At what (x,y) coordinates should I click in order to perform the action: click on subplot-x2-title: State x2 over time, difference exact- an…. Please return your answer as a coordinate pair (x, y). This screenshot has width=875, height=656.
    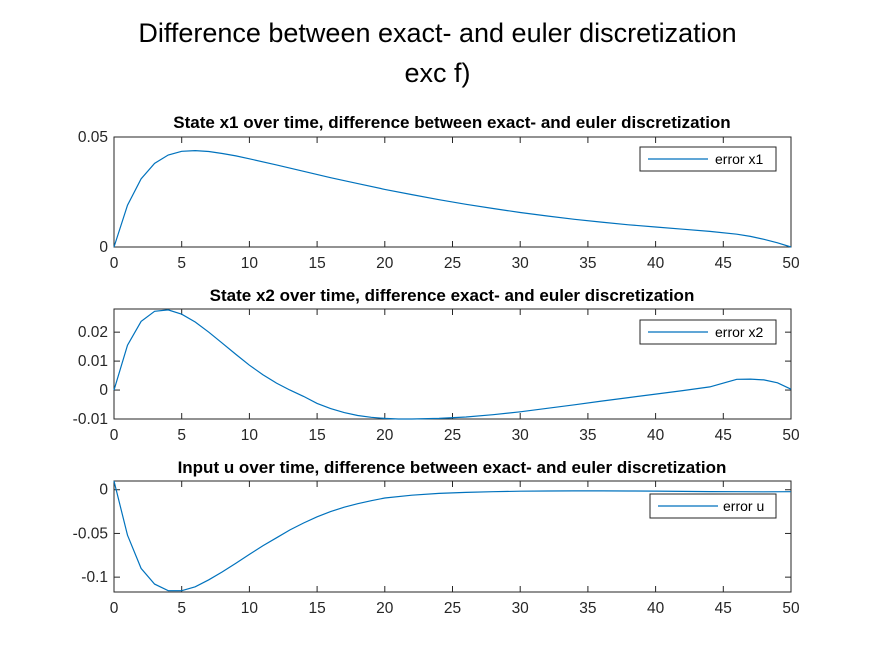
    Looking at the image, I should click on (452, 295).